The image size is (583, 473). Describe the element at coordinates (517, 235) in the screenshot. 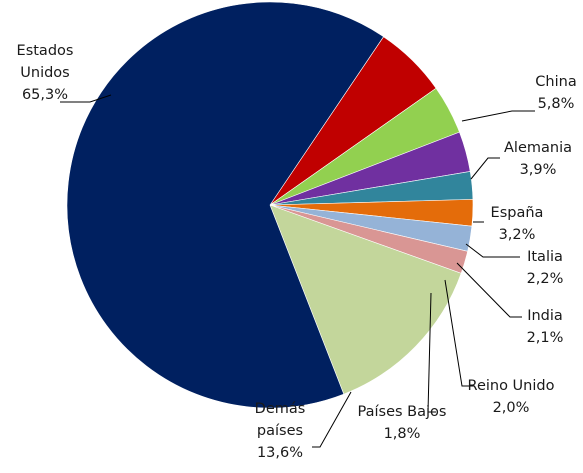

I see `slice-label-line: 3,2%` at that location.